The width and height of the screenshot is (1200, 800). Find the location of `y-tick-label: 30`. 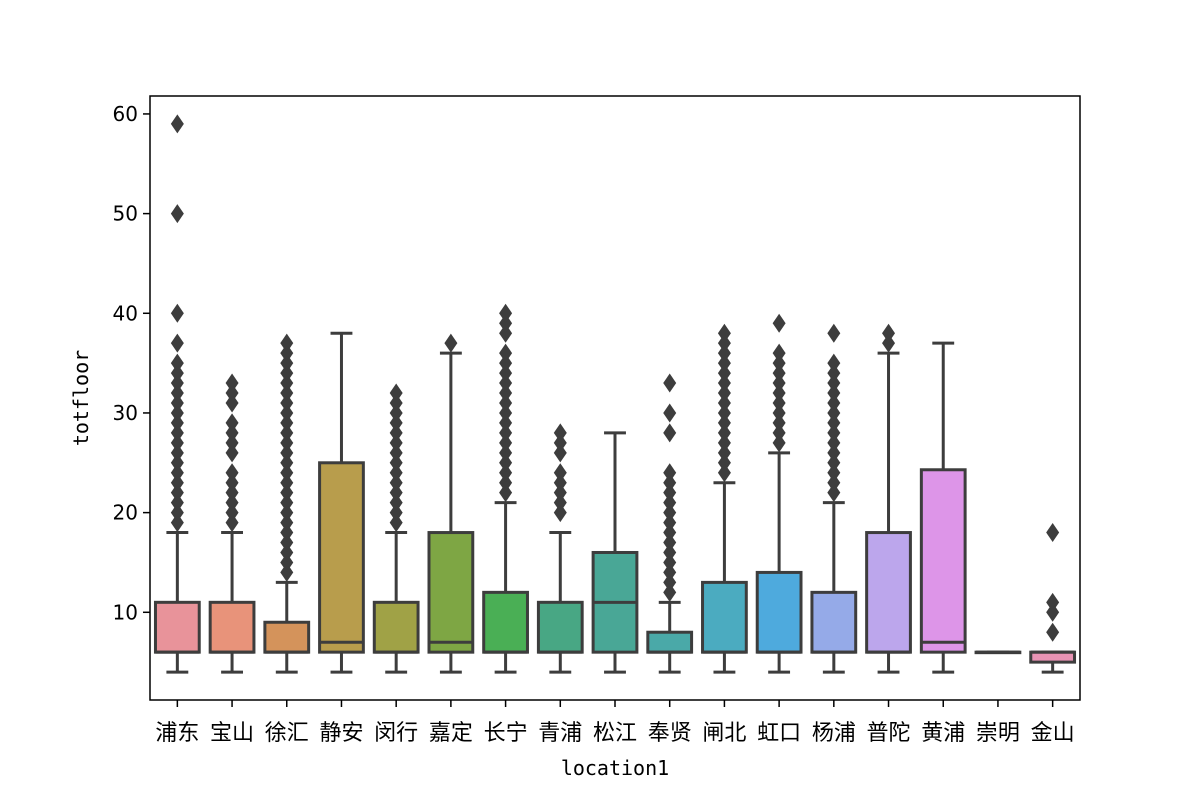

y-tick-label: 30 is located at coordinates (125, 413).